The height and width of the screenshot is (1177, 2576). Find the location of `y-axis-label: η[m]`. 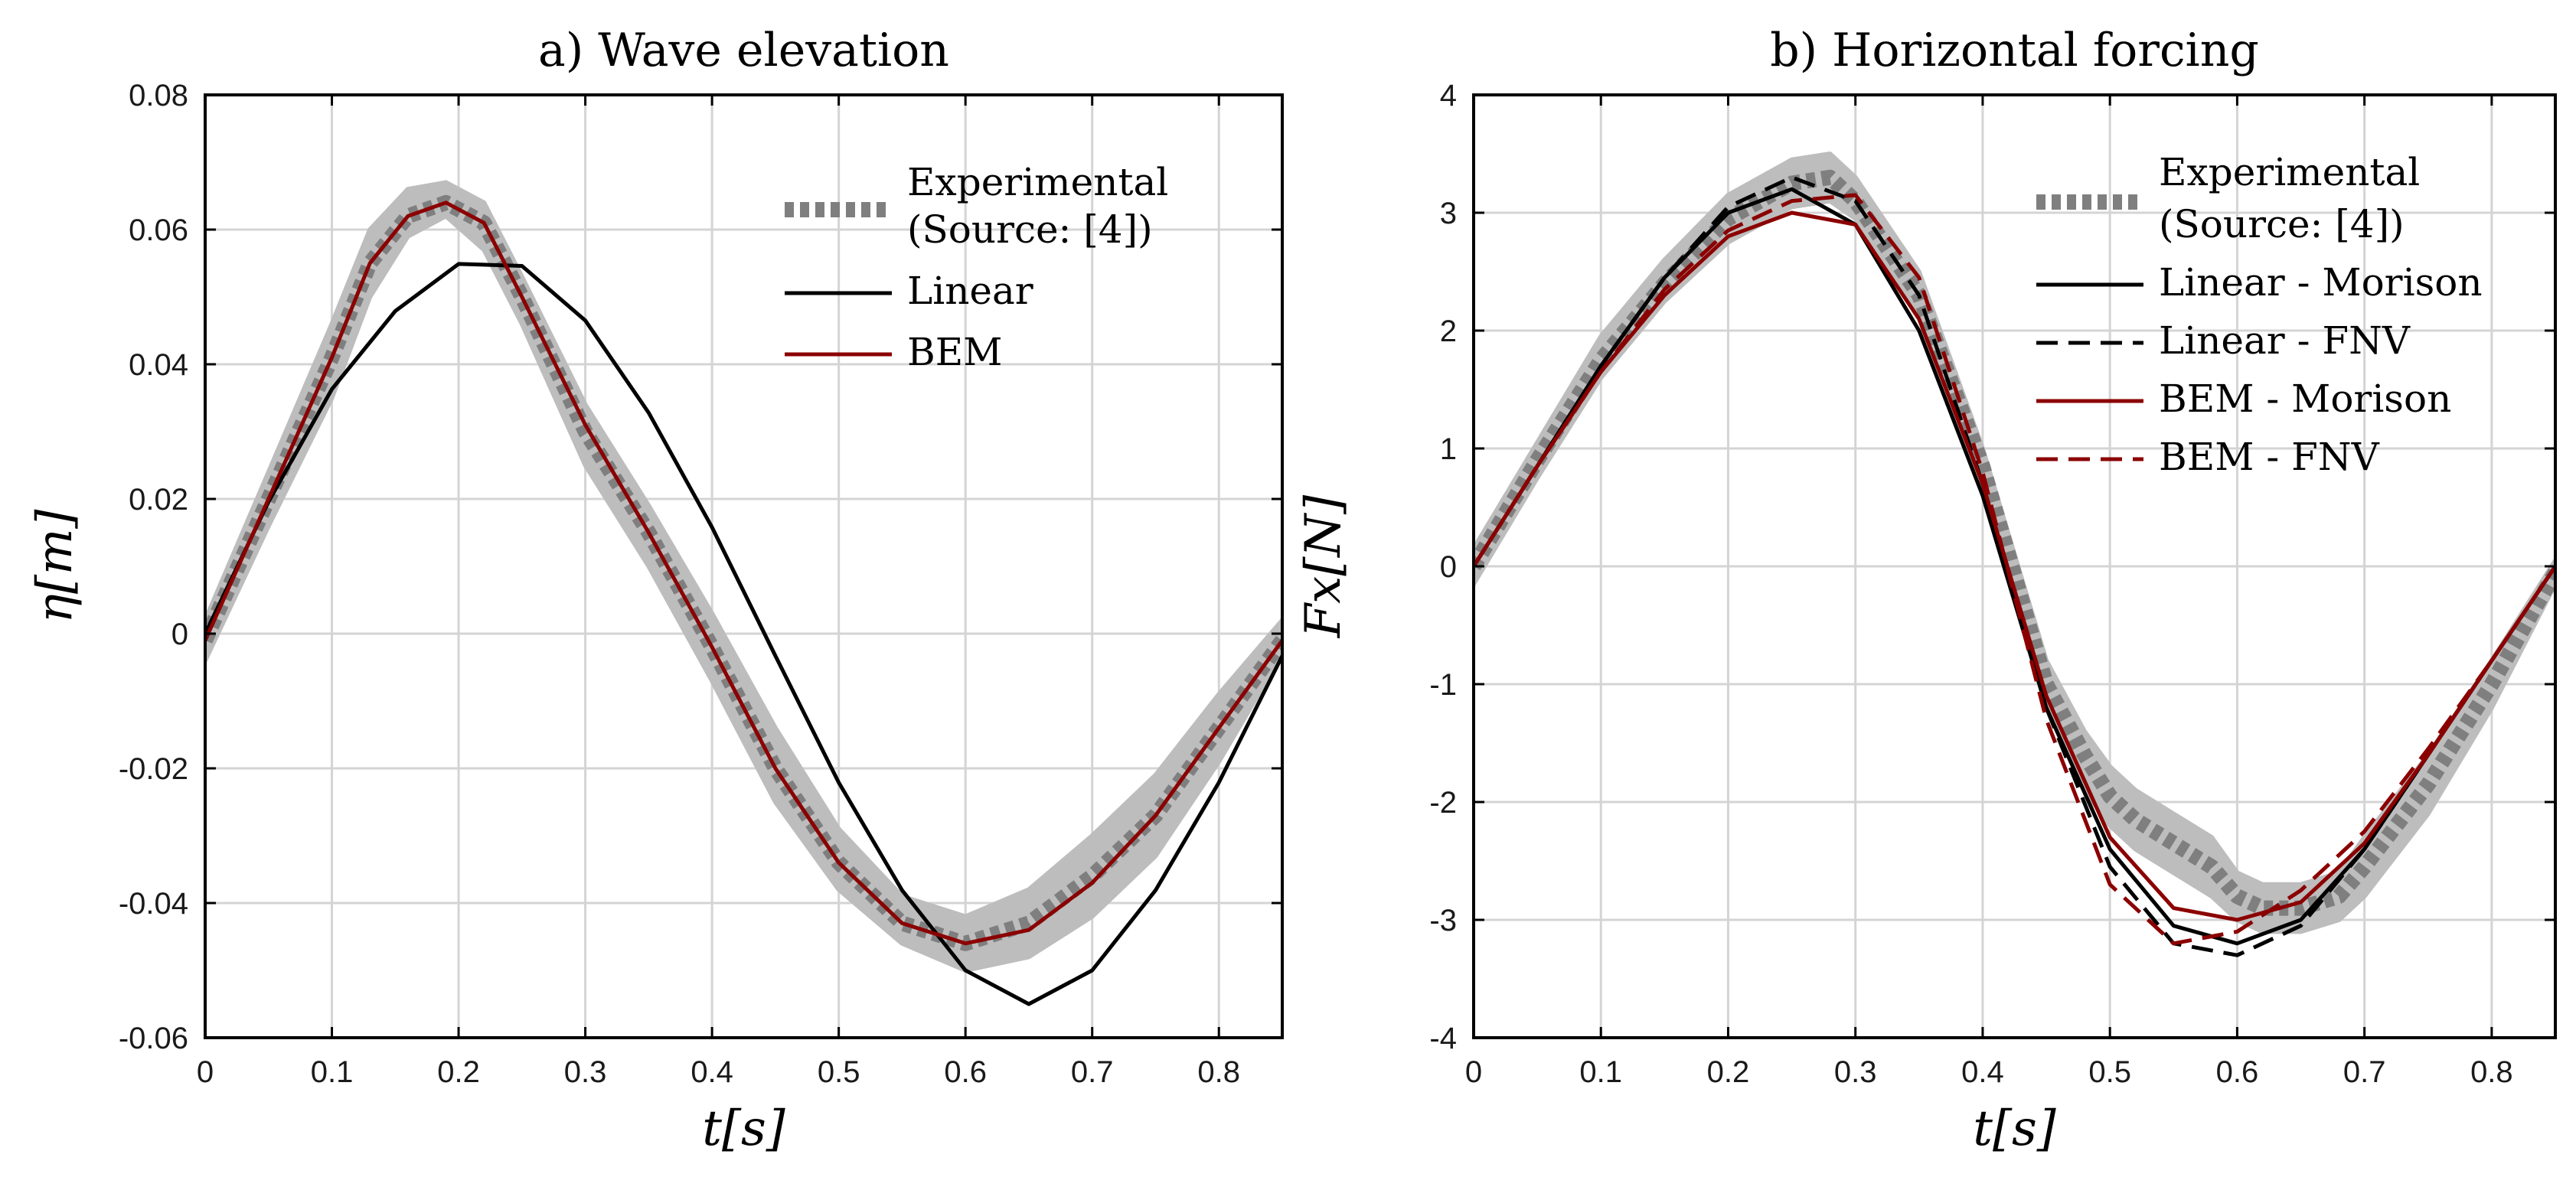

y-axis-label: η[m] is located at coordinates (55, 565).